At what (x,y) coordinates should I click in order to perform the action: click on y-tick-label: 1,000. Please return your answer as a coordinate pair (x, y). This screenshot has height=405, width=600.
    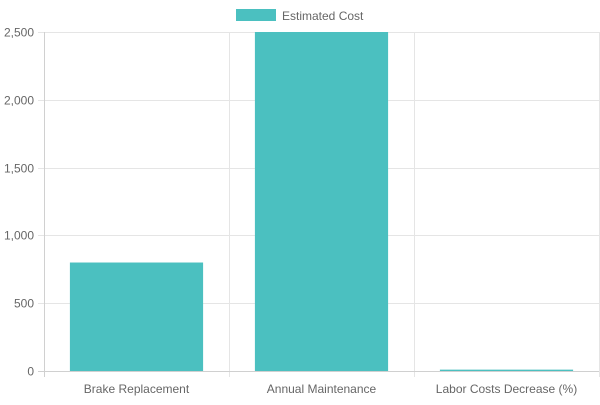
    Looking at the image, I should click on (19, 236).